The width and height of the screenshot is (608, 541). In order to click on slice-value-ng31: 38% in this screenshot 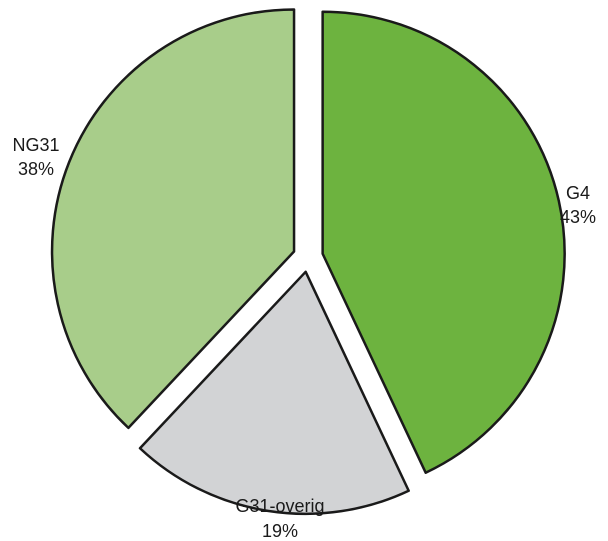, I will do `click(36, 169)`.